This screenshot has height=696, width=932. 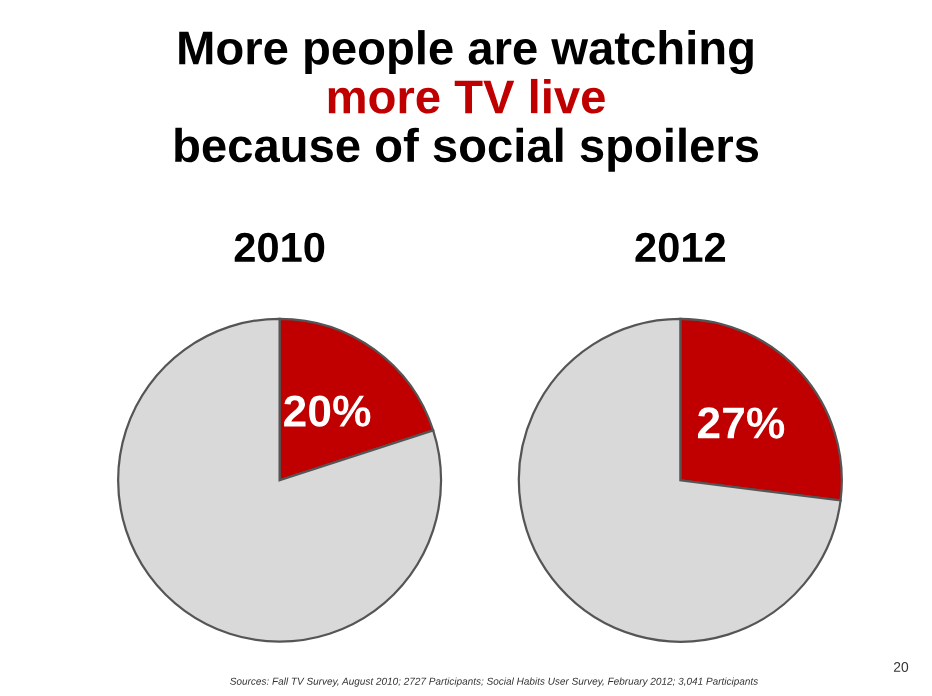 What do you see at coordinates (741, 423) in the screenshot?
I see `data-label: 27%` at bounding box center [741, 423].